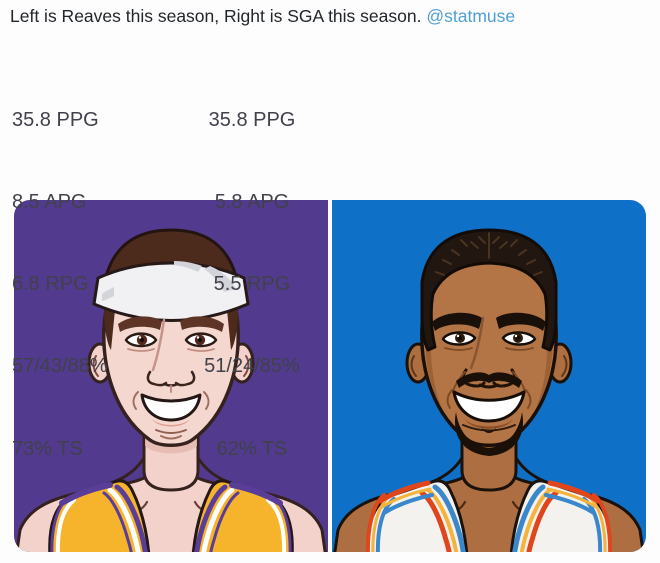 The image size is (660, 563). I want to click on sga-face-features, so click(489, 384).